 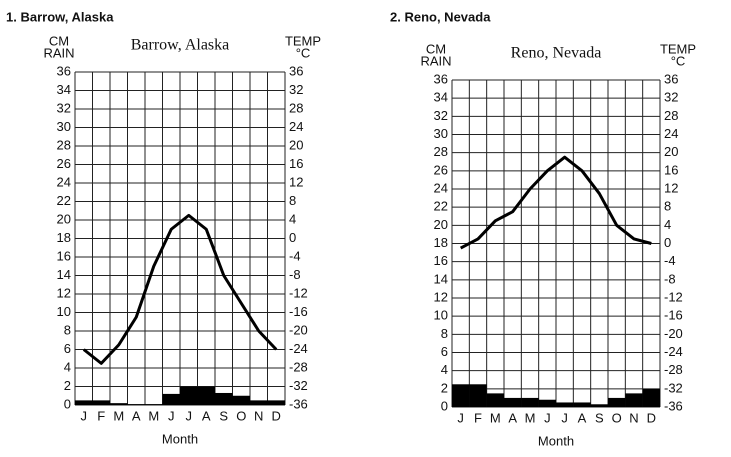 I want to click on y-tick-label: 20, so click(x=441, y=224).